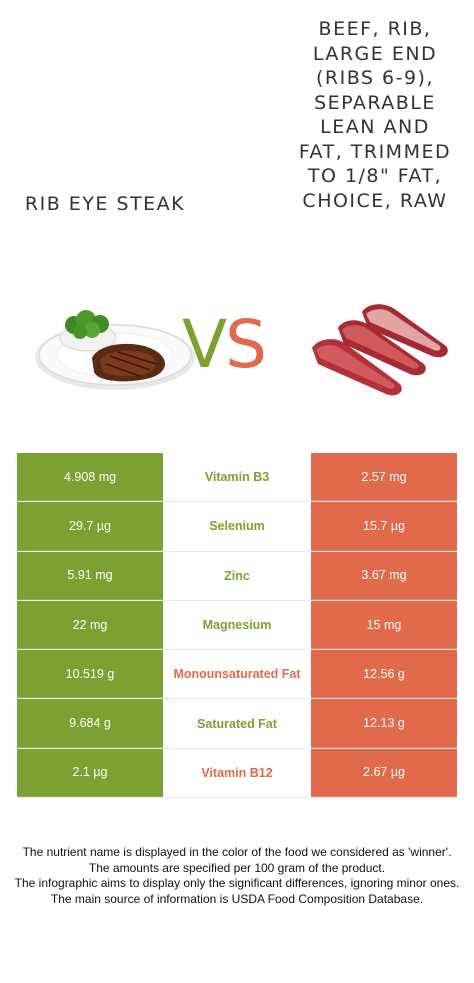 The width and height of the screenshot is (474, 983). What do you see at coordinates (384, 674) in the screenshot?
I see `right-value: 12.56 g` at bounding box center [384, 674].